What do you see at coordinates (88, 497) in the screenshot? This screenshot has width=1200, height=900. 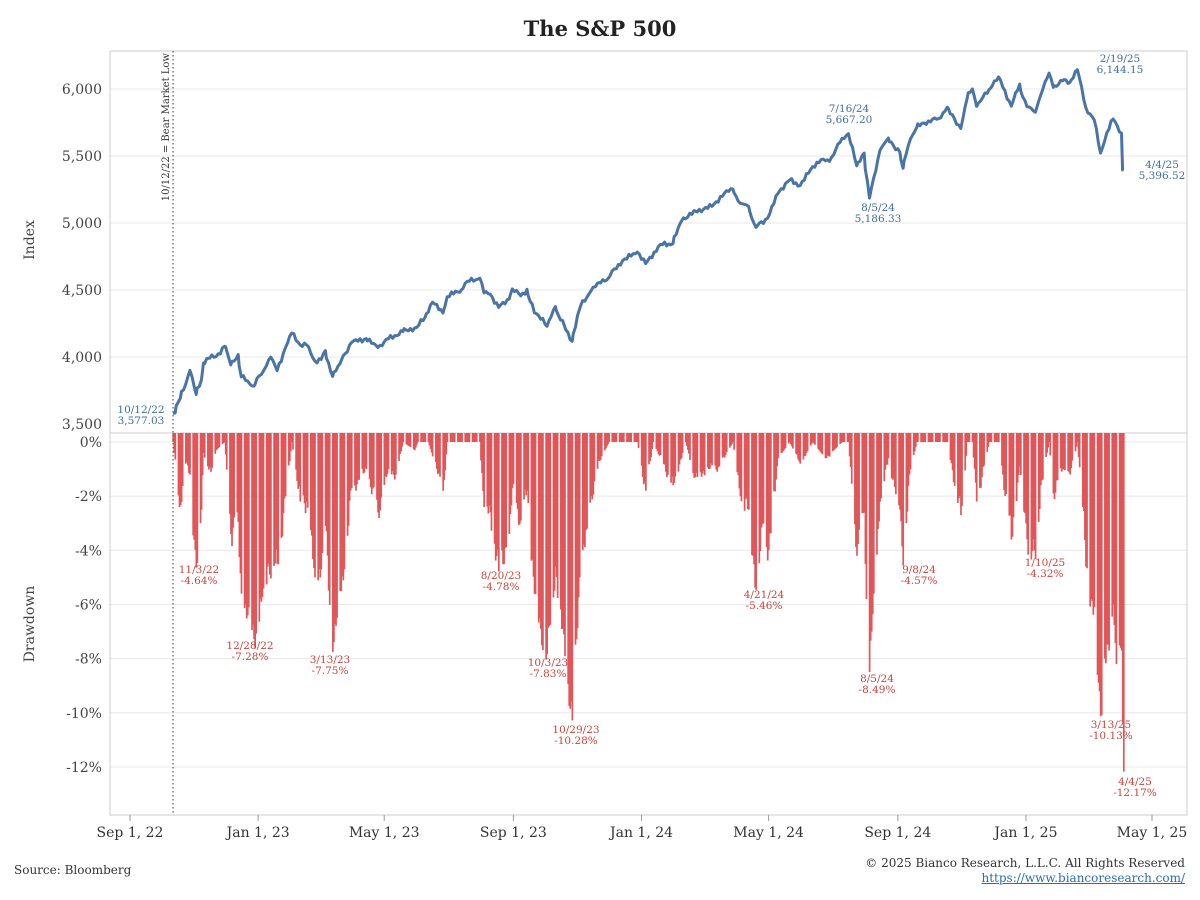 I see `drawdown-ytick-label: -2%` at bounding box center [88, 497].